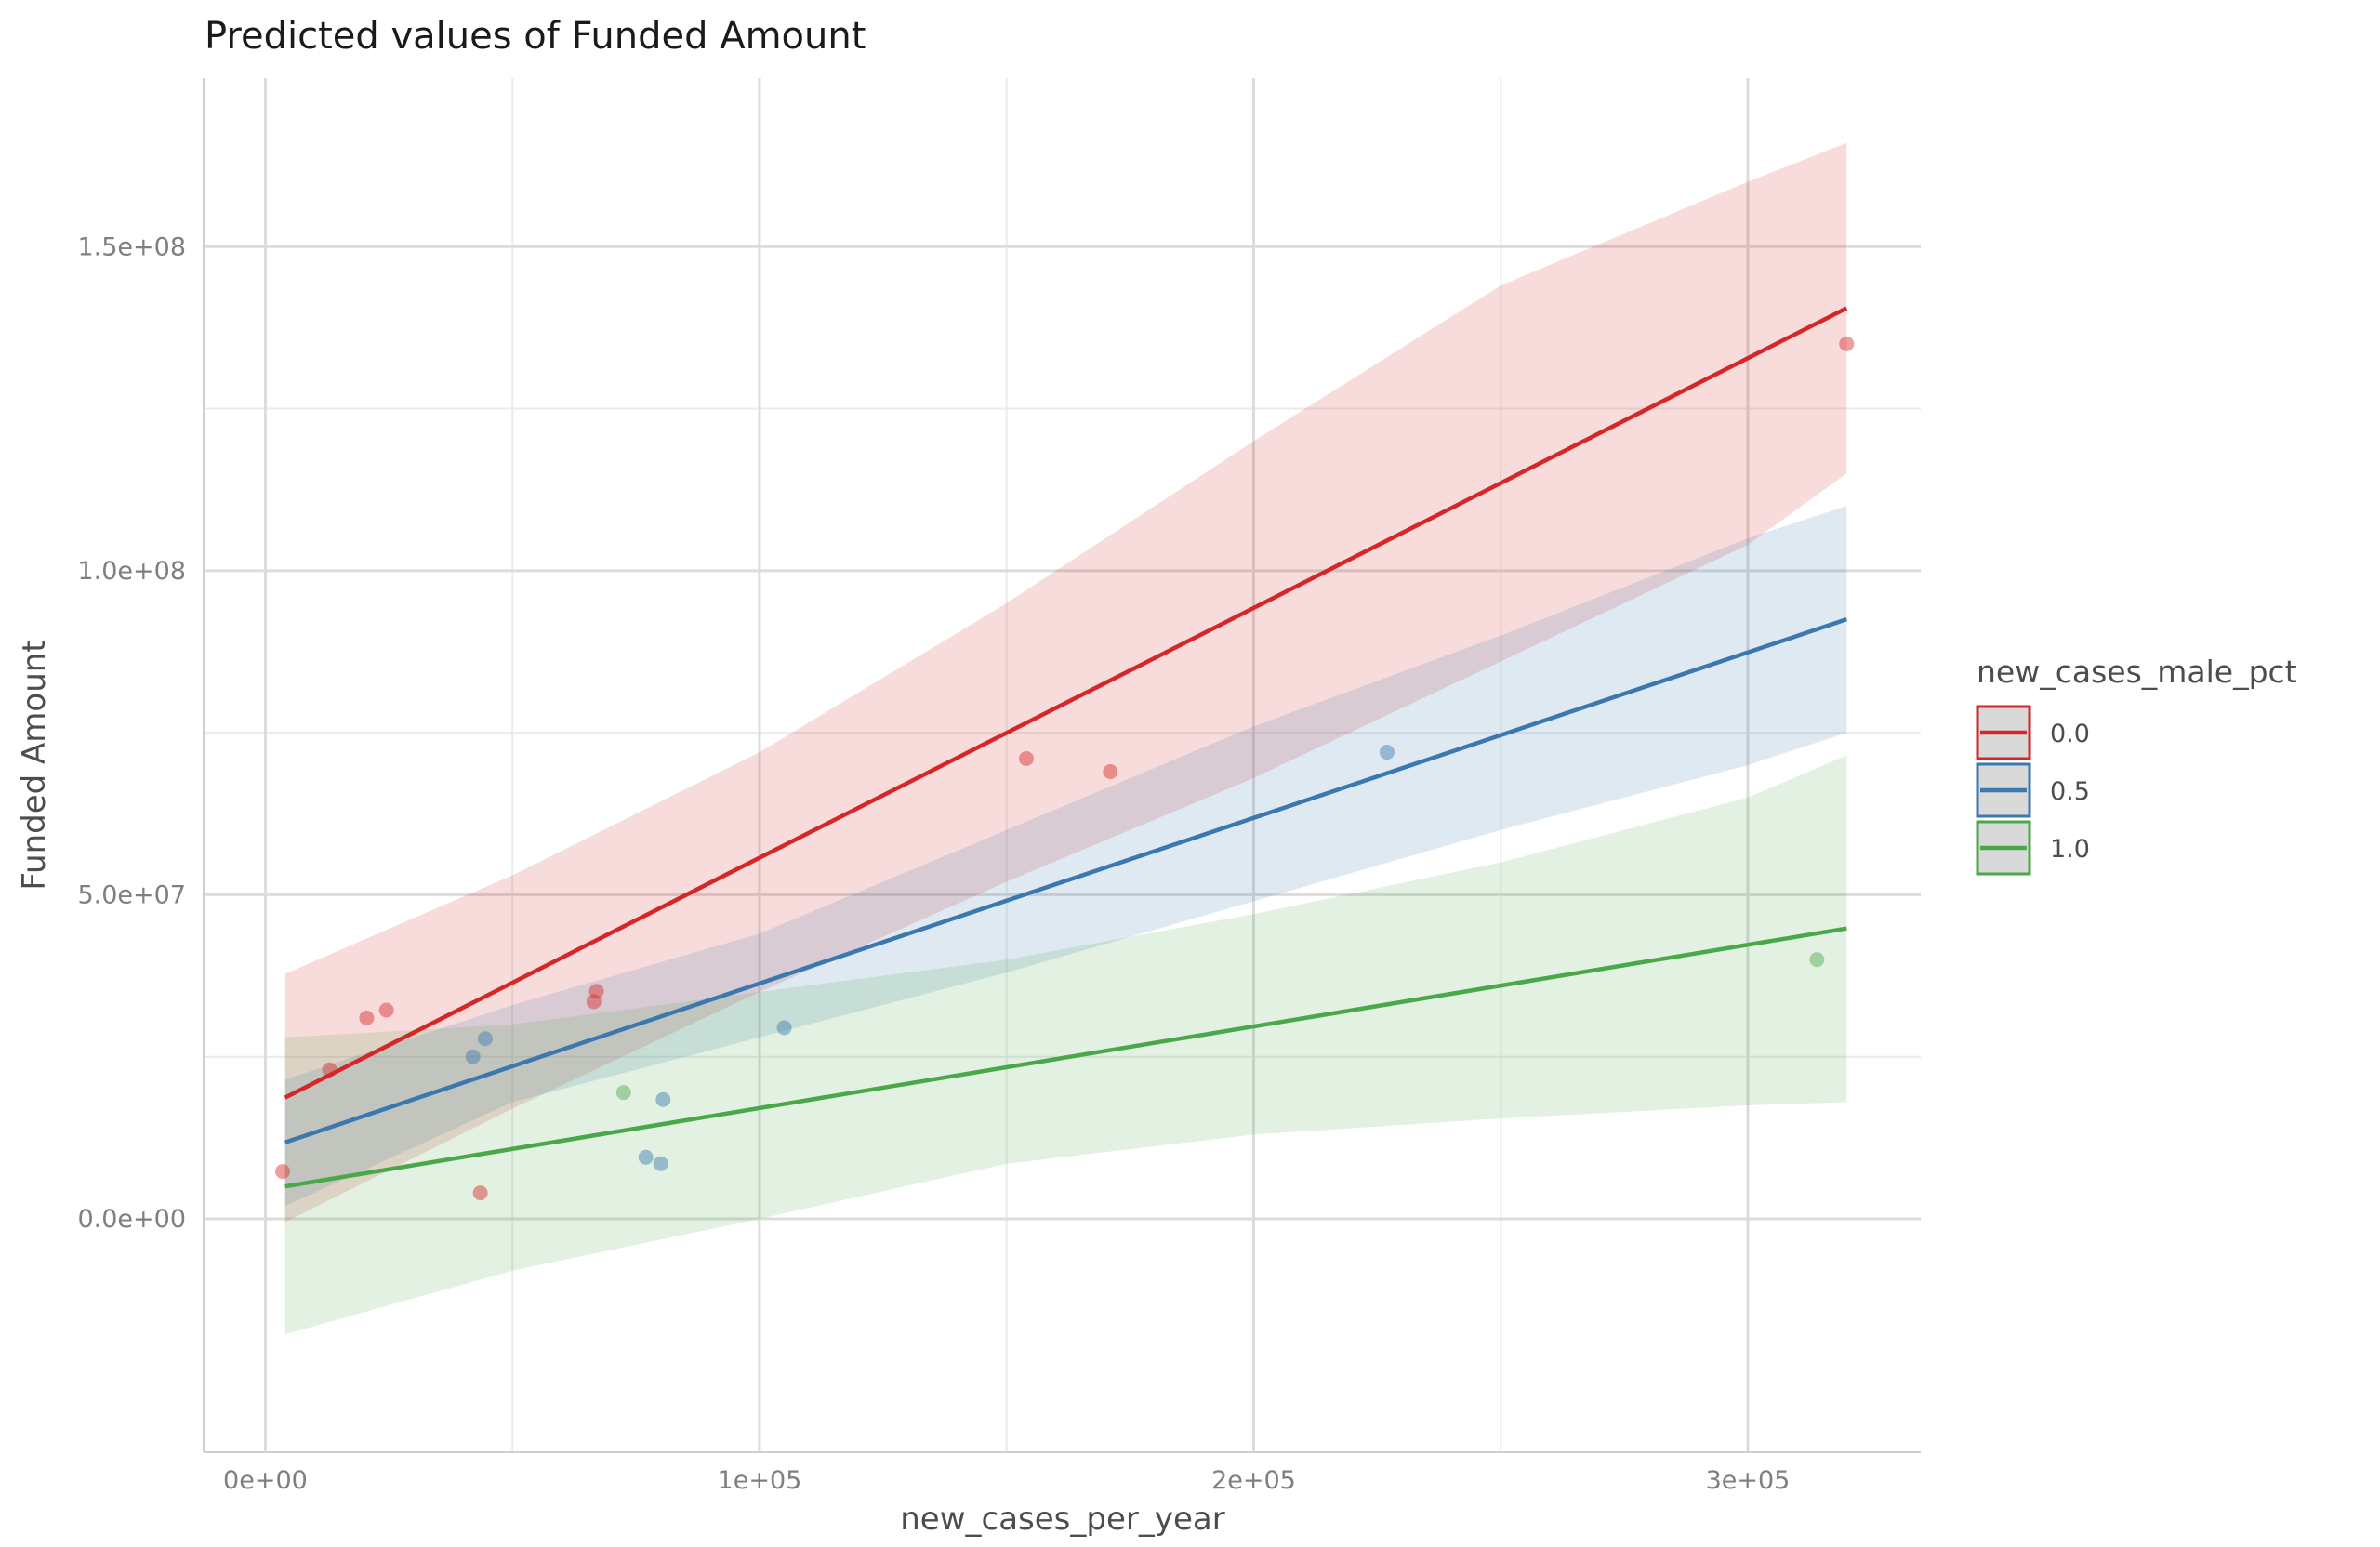 This screenshot has height=1547, width=2380. Describe the element at coordinates (1253, 1480) in the screenshot. I see `x-tick-label: 2e+05` at that location.